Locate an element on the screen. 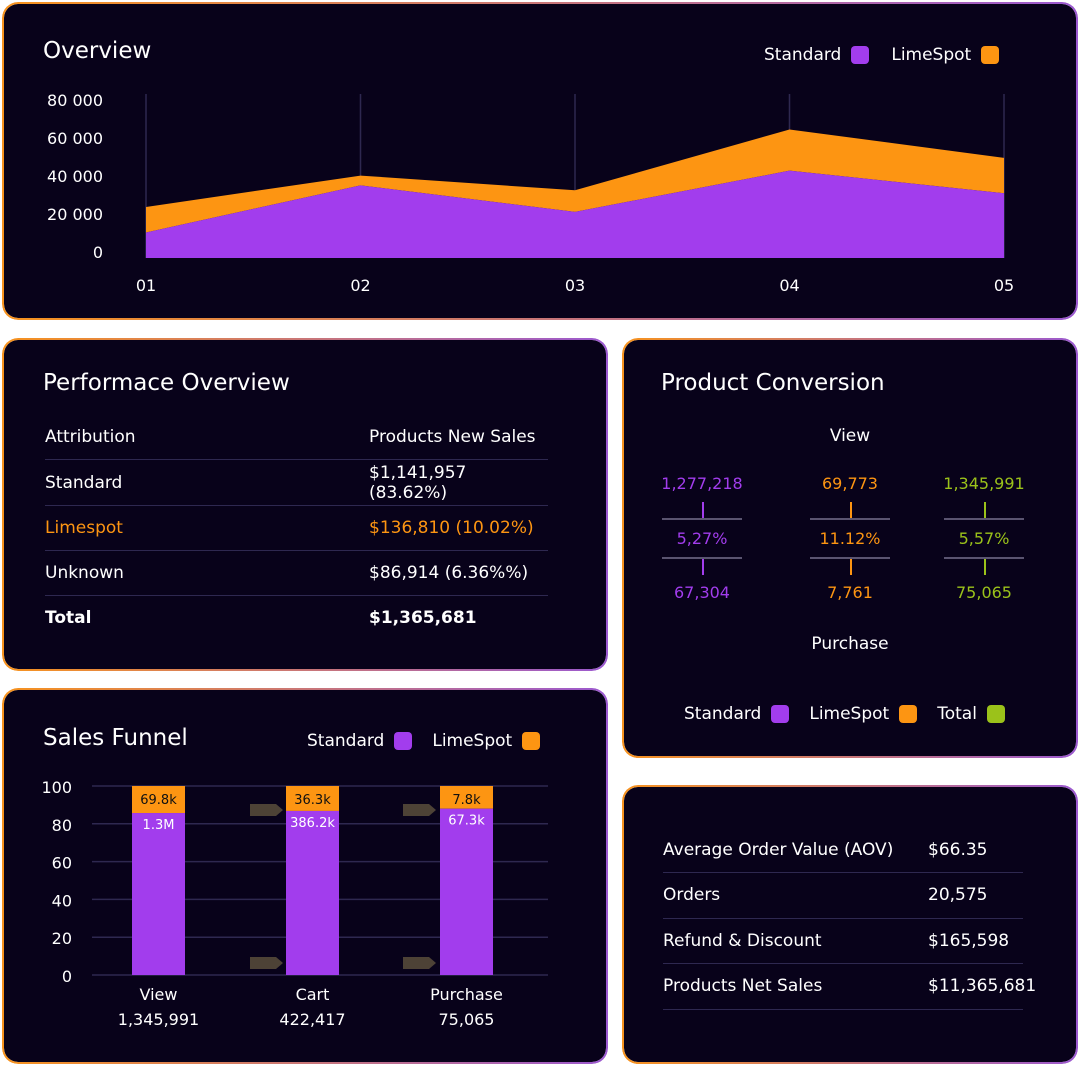 Image resolution: width=1080 pixels, height=1066 pixels. rate-value: 5,57% is located at coordinates (984, 538).